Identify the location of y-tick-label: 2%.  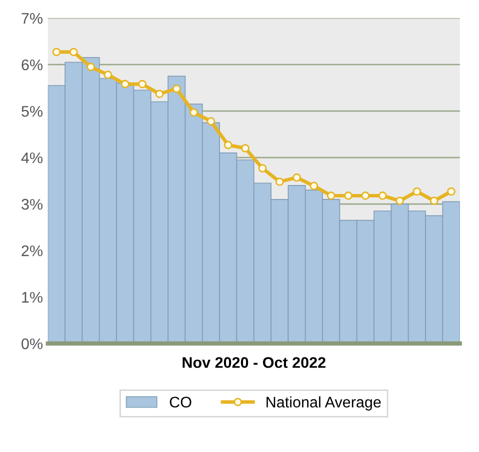
(32, 250).